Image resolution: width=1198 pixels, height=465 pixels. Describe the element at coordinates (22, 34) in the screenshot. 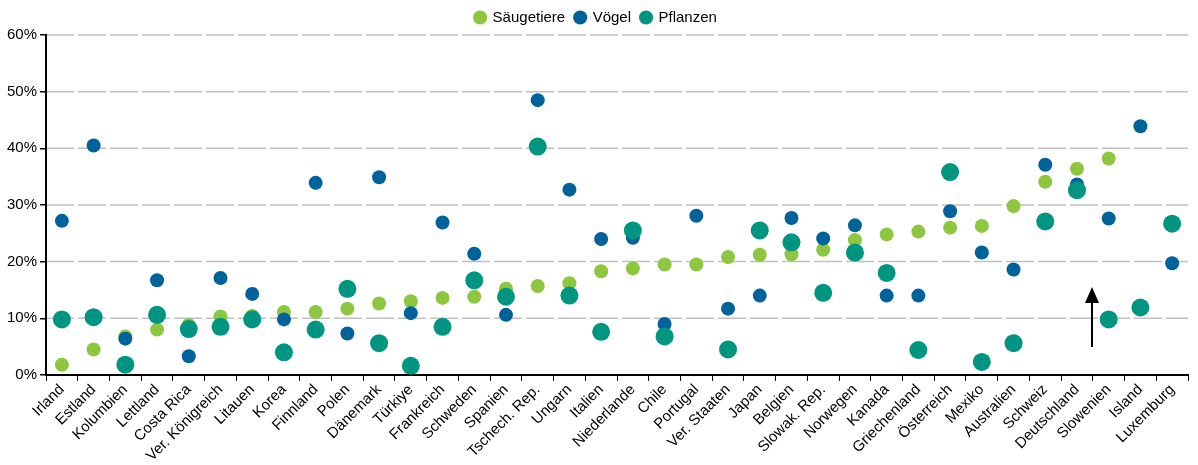

I see `y-tick-label: 60%` at that location.